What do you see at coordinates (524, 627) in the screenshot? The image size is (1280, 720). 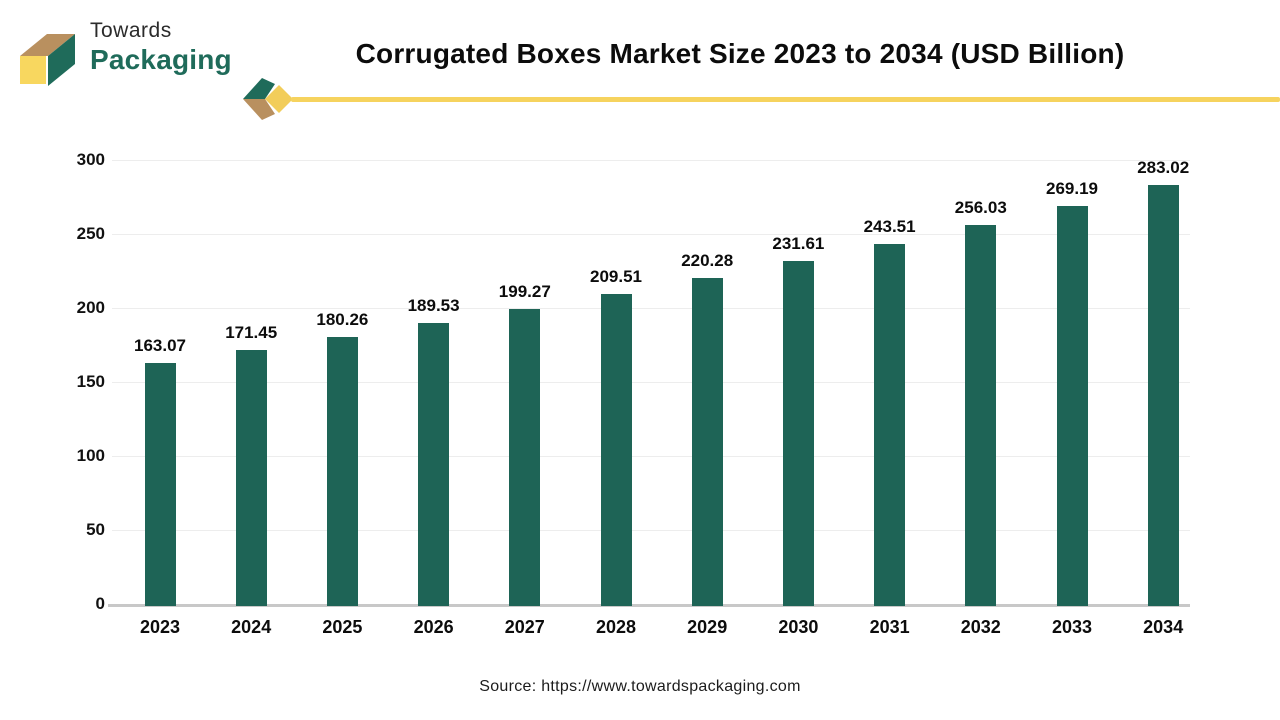 I see `x-tick-label: 2027` at bounding box center [524, 627].